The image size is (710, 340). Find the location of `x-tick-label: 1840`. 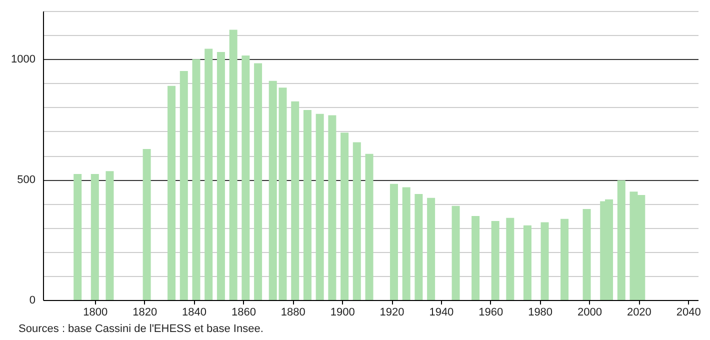

x-tick-label: 1840 is located at coordinates (194, 312).